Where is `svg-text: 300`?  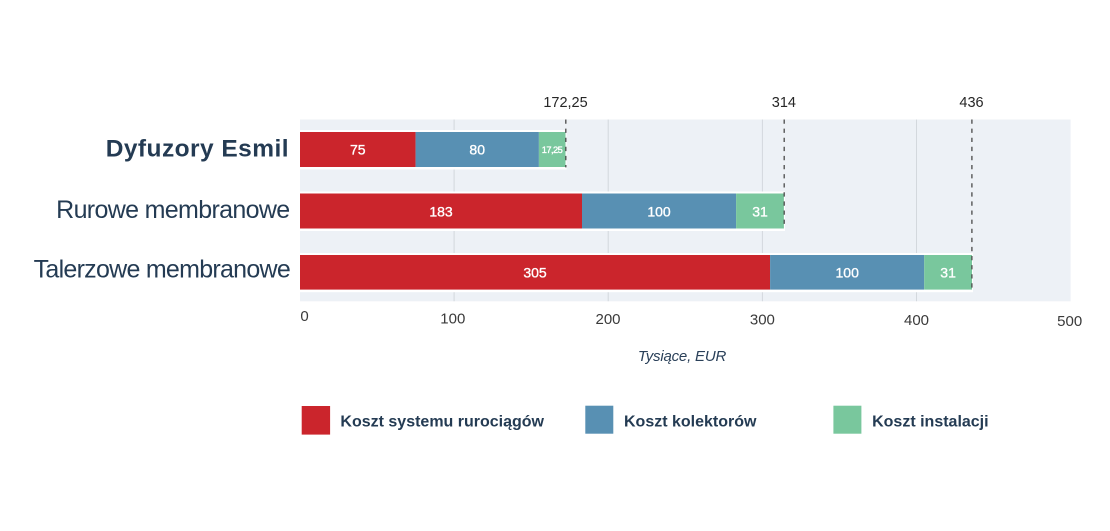
svg-text: 300 is located at coordinates (762, 320).